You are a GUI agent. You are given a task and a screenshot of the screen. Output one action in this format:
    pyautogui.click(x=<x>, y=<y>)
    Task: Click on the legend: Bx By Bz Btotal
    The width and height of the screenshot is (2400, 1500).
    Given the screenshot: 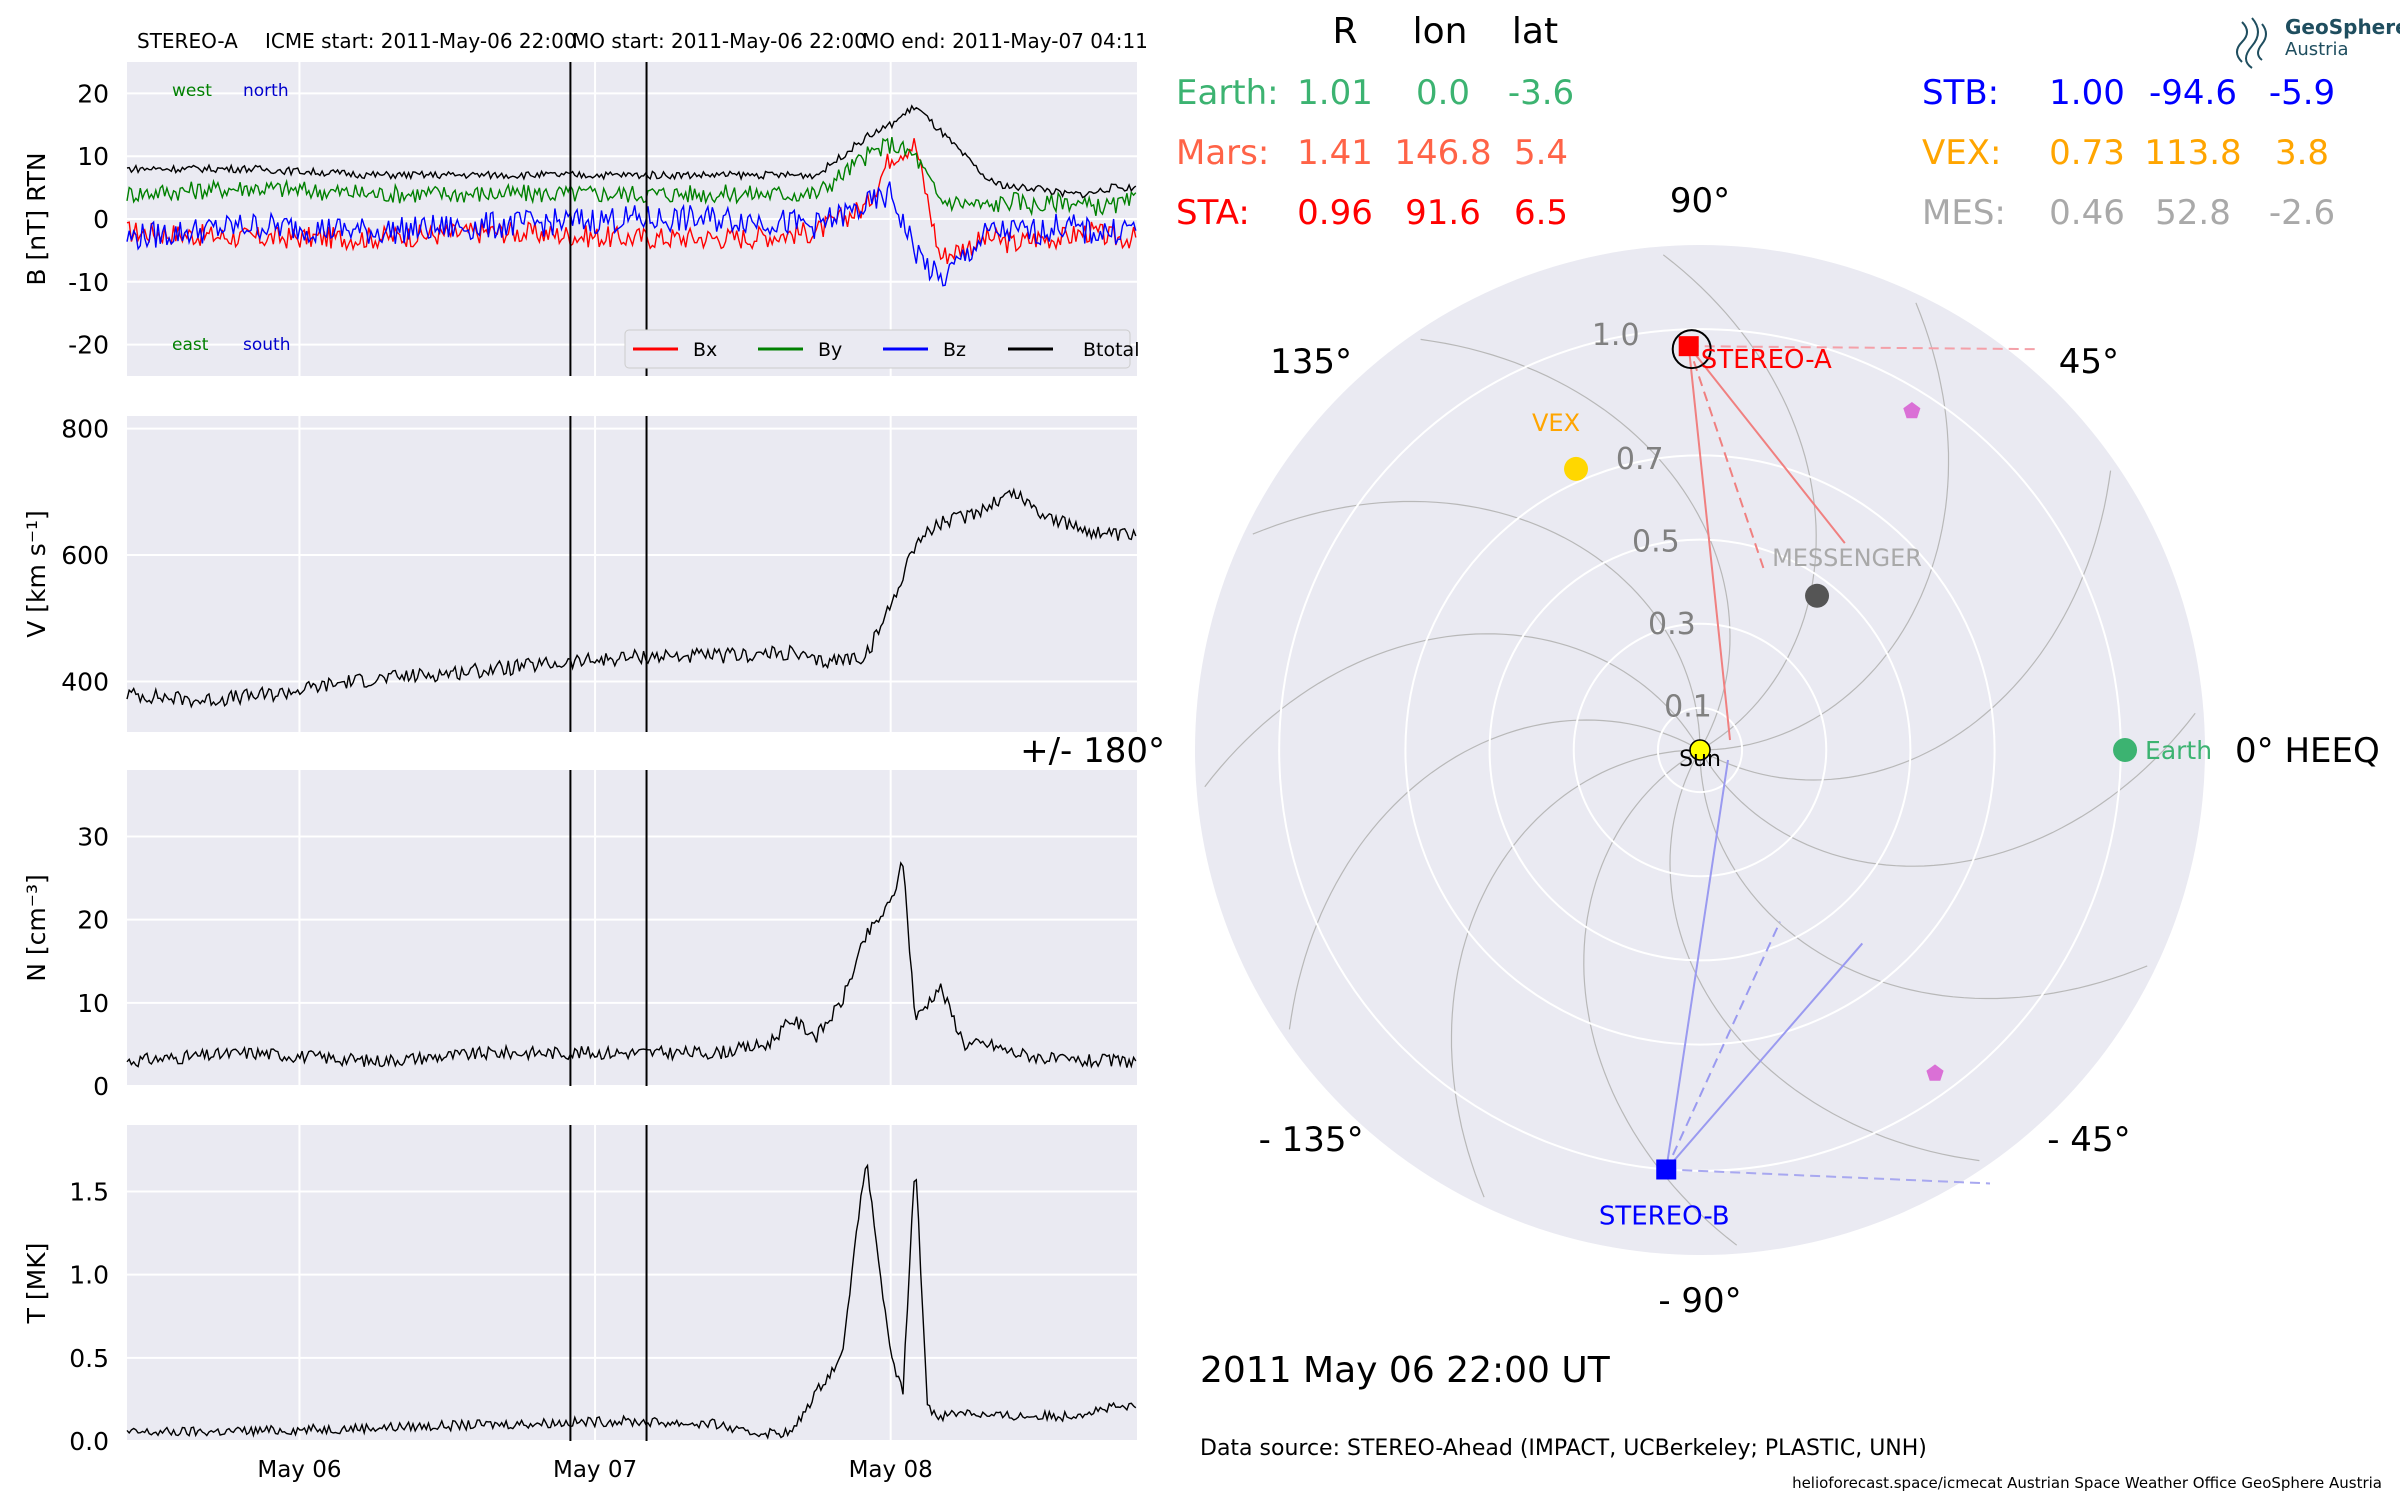 What is the action you would take?
    pyautogui.click(x=881, y=349)
    